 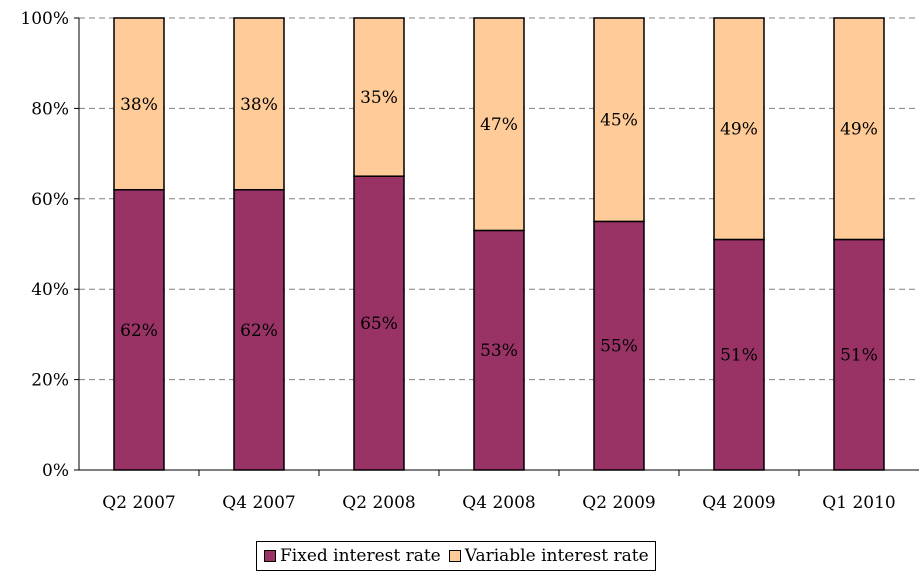 What do you see at coordinates (360, 556) in the screenshot?
I see `legend-label-fixed: Fixed interest rate` at bounding box center [360, 556].